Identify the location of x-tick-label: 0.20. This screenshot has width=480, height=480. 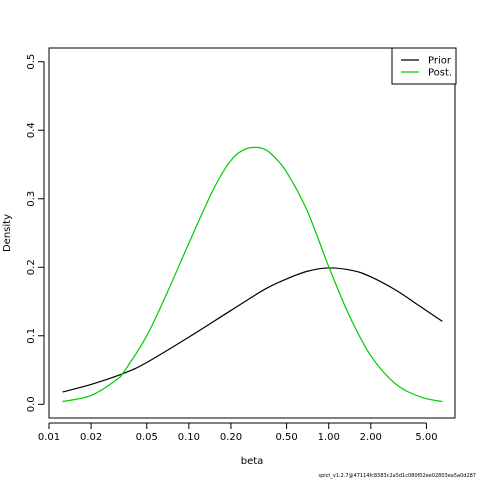
(231, 437).